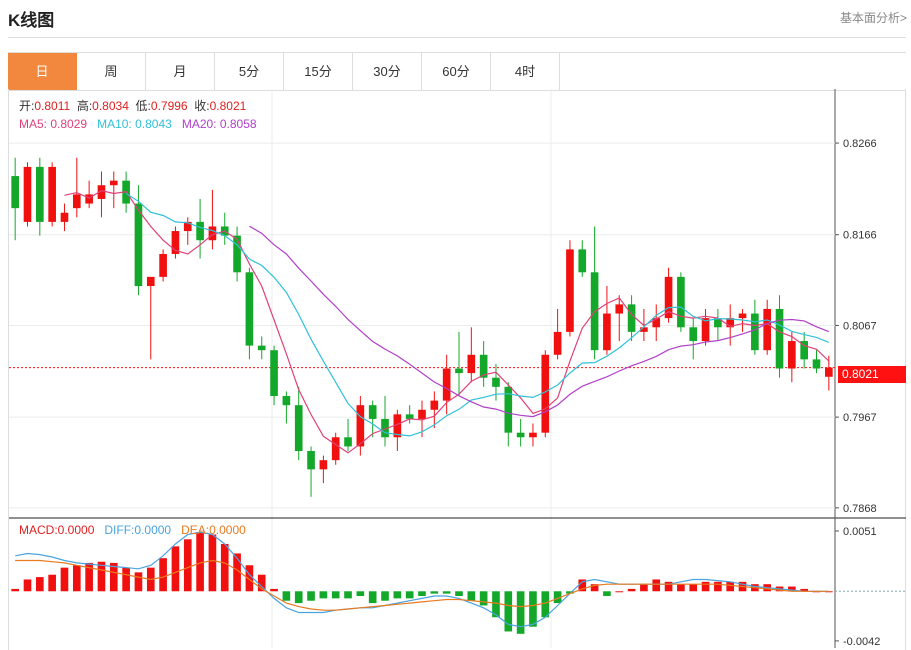 The height and width of the screenshot is (650, 911). I want to click on tab-5min: 5分, so click(249, 71).